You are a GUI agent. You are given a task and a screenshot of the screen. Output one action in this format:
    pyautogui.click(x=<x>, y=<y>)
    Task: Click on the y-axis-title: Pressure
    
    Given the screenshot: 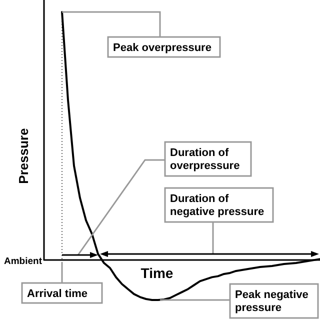 What is the action you would take?
    pyautogui.click(x=23, y=156)
    